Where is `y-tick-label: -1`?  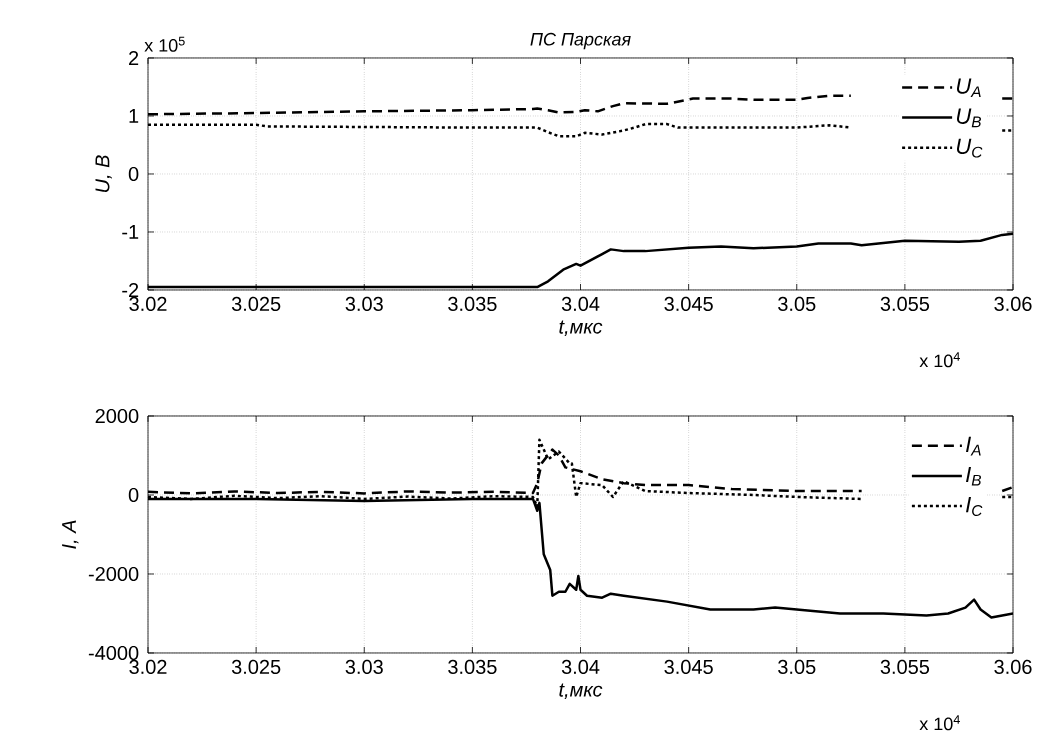 y-tick-label: -1 is located at coordinates (130, 232).